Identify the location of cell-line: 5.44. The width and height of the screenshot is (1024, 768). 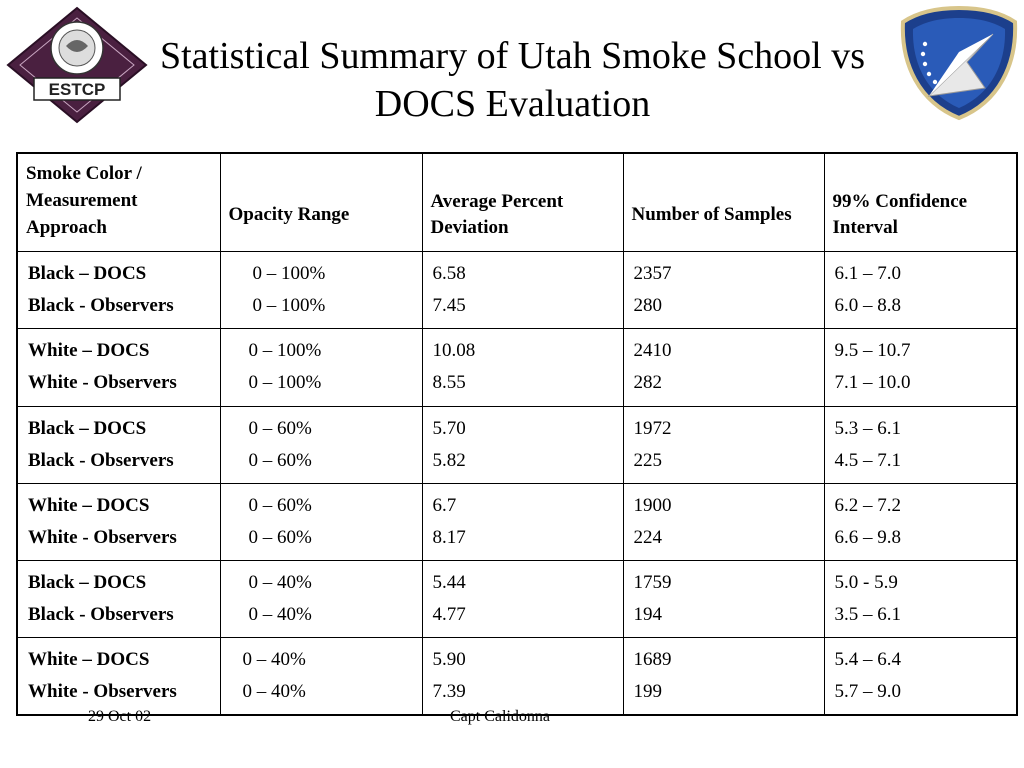
(449, 582).